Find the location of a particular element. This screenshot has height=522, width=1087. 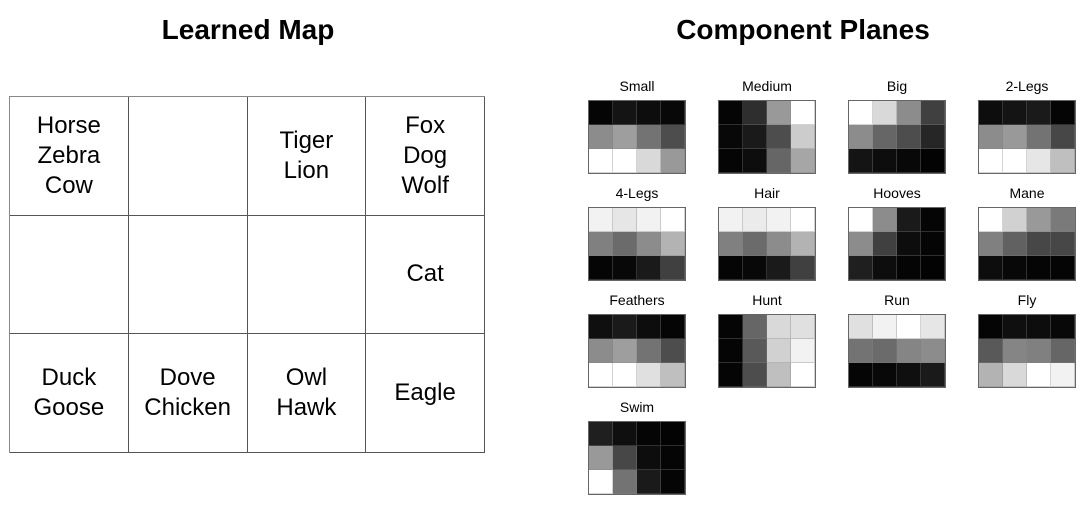

map-cell-label: Fox Dog Wolf is located at coordinates (425, 155).